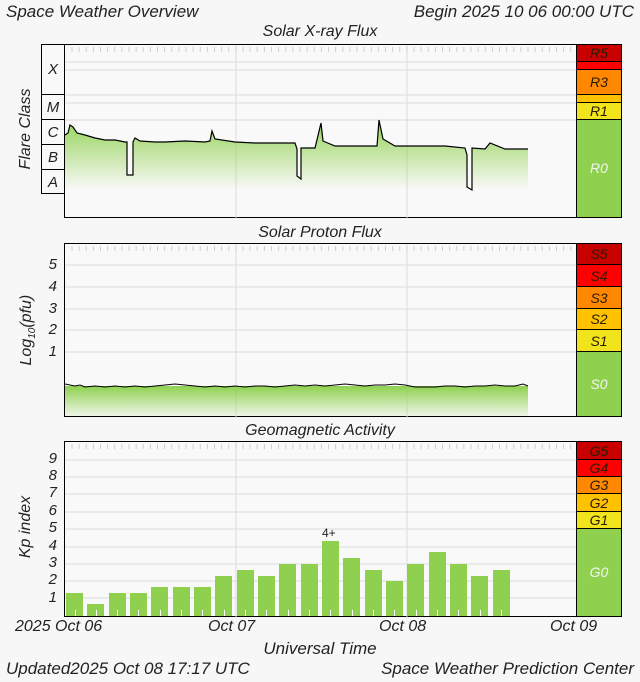 The height and width of the screenshot is (682, 640). I want to click on kp-ytick-5: 5, so click(52, 527).